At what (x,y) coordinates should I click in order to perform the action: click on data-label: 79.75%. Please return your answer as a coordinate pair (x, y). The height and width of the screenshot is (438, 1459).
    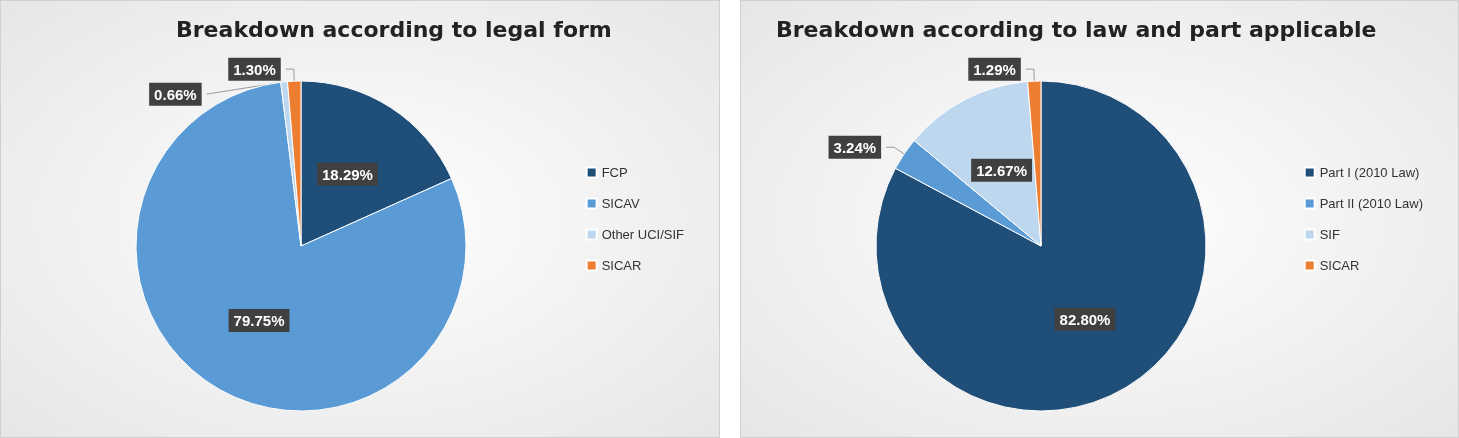
    Looking at the image, I should click on (259, 320).